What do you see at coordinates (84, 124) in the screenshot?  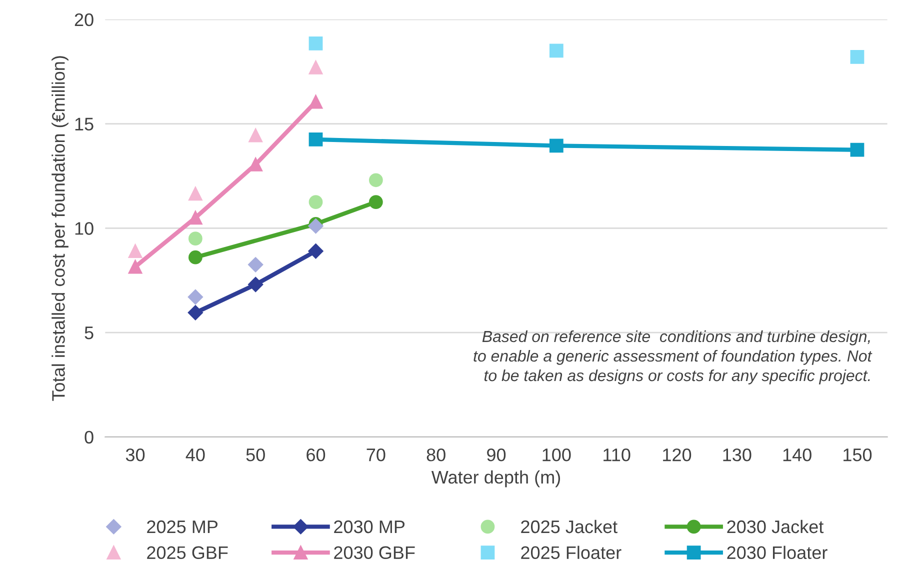 I see `y-tick-label: 15` at bounding box center [84, 124].